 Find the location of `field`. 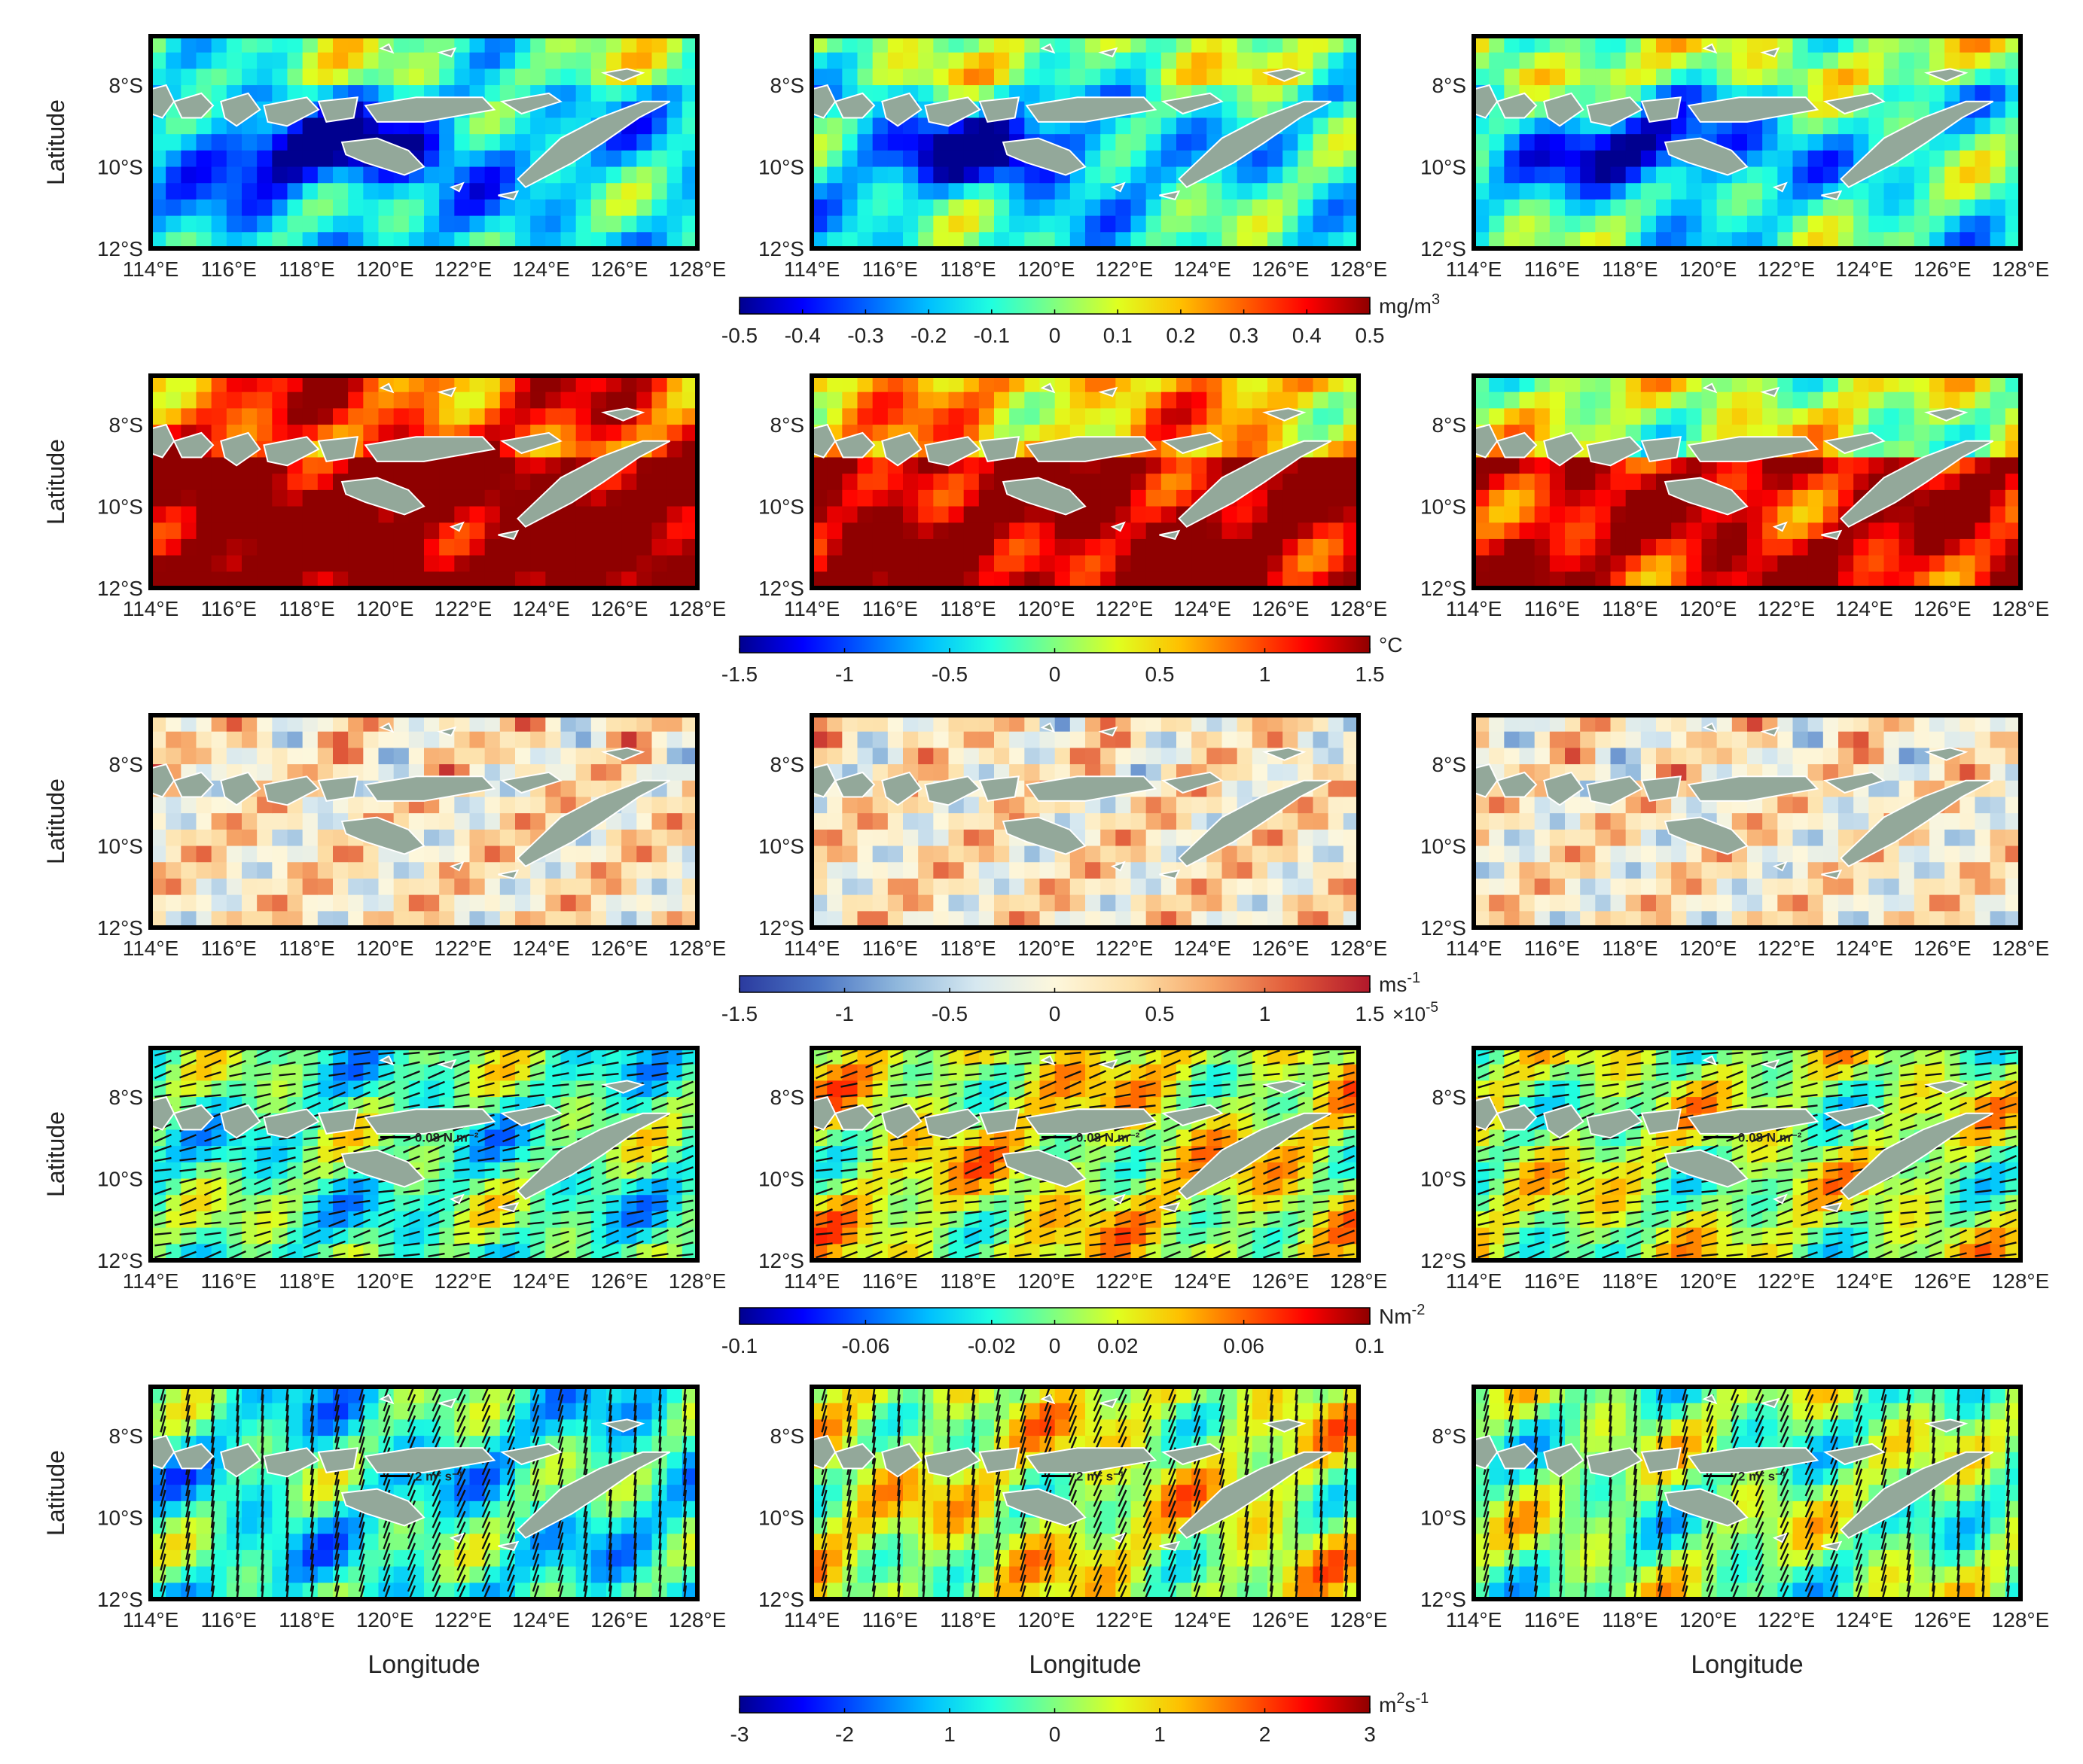

field is located at coordinates (424, 482).